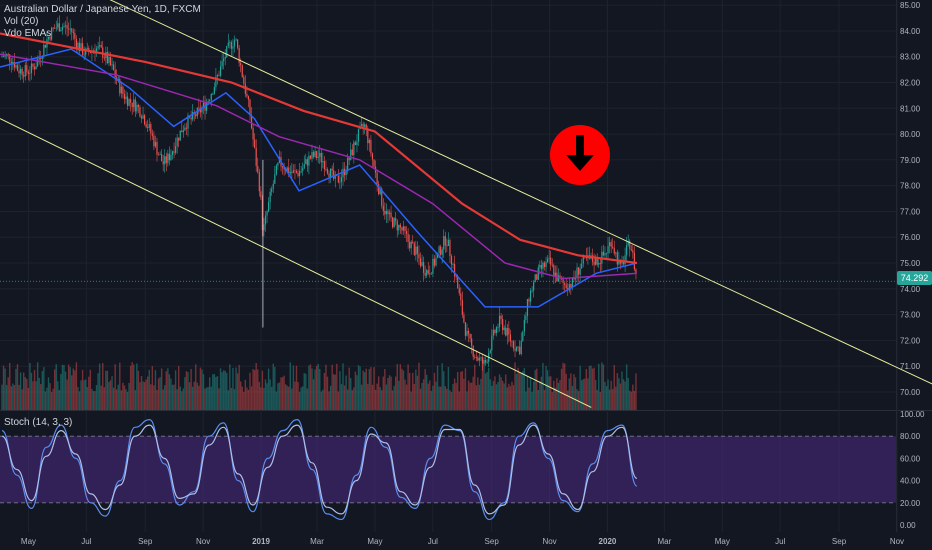  Describe the element at coordinates (910, 31) in the screenshot. I see `y-tick-label: 84.00` at that location.